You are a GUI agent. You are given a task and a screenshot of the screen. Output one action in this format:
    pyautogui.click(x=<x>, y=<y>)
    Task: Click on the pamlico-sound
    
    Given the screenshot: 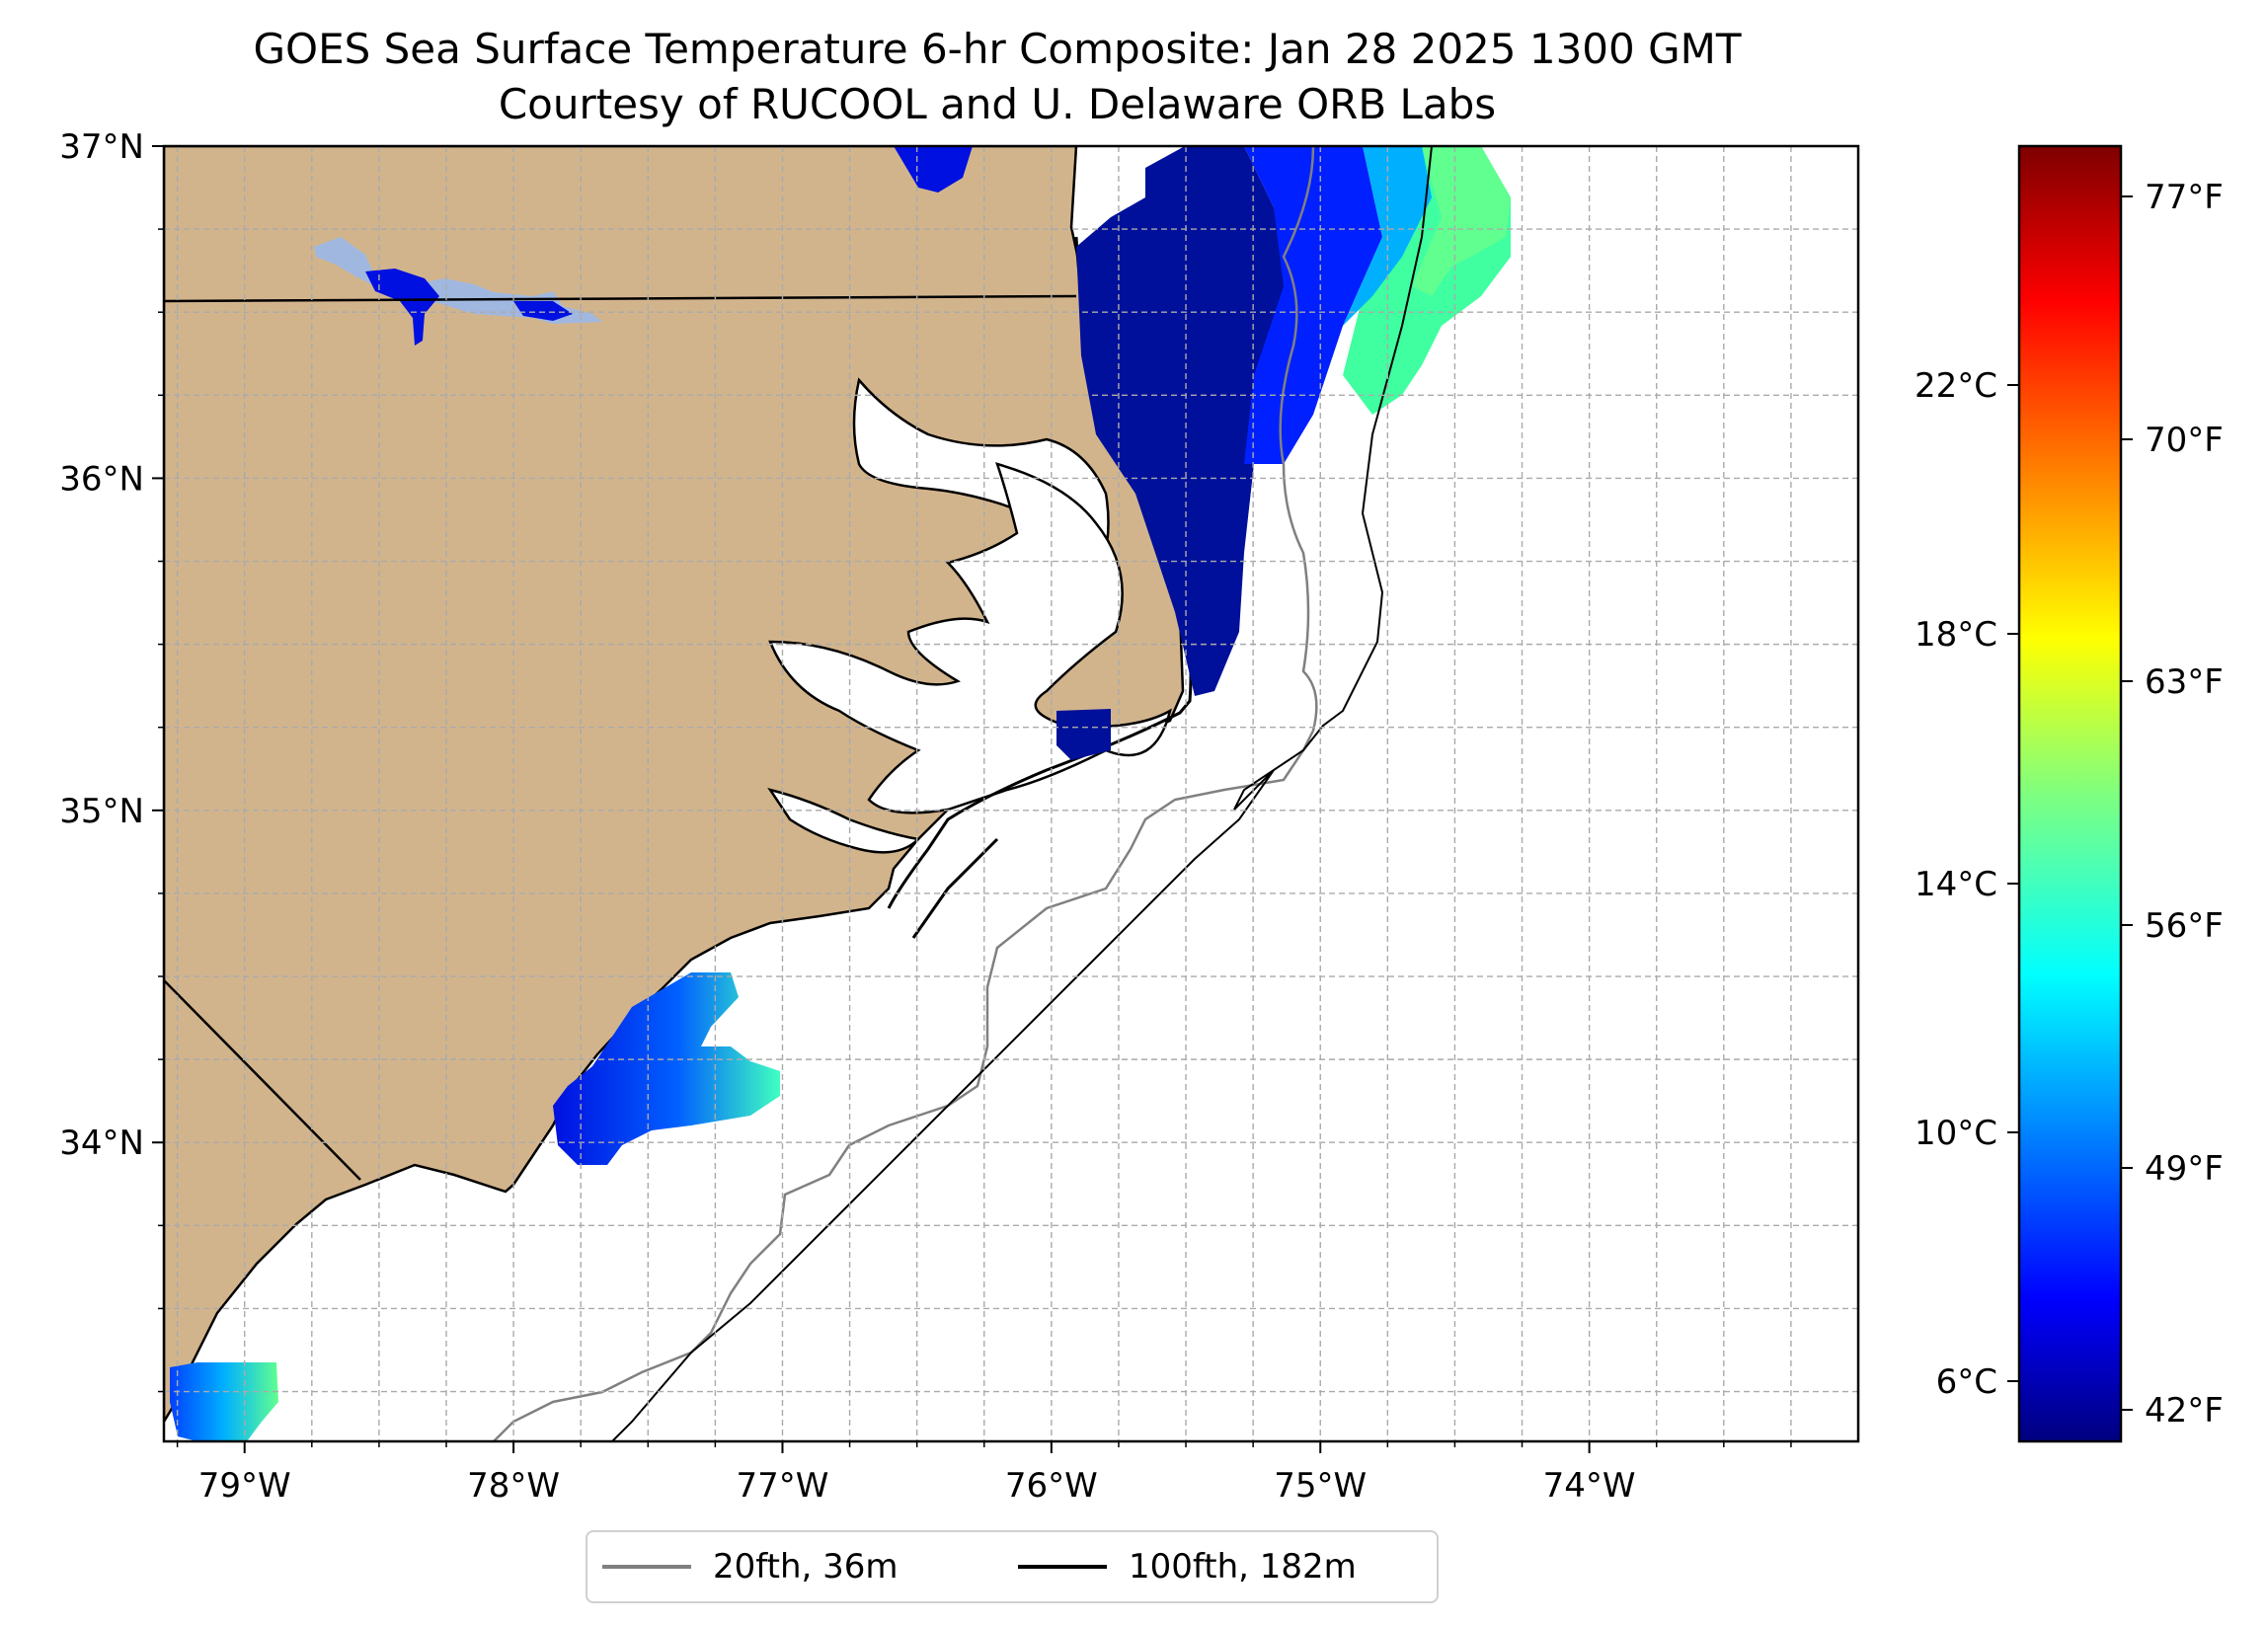 What is the action you would take?
    pyautogui.click(x=970, y=638)
    